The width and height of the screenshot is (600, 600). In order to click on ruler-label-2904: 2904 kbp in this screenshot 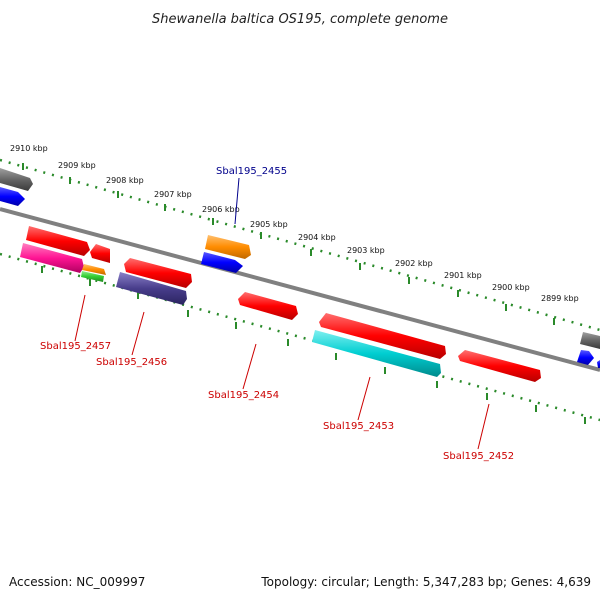, I will do `click(317, 237)`.